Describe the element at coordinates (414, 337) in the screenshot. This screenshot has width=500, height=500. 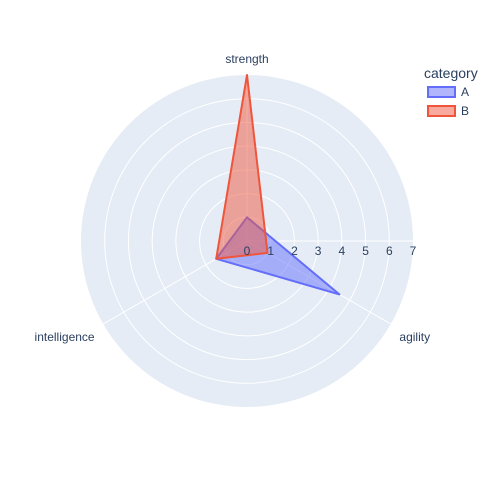
I see `axis-label-agility: agility` at that location.